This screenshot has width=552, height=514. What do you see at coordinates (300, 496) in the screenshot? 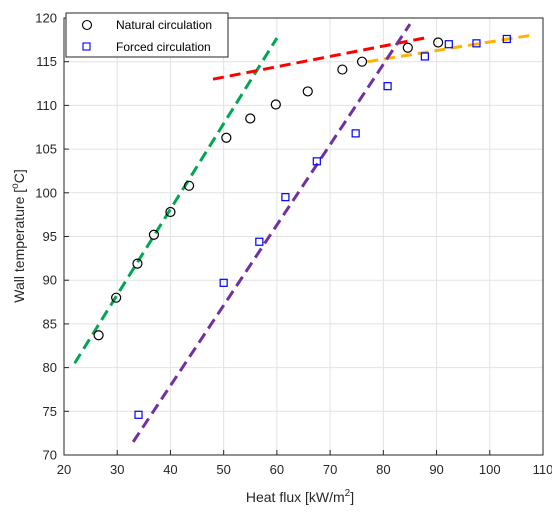
I see `x-axis-label: Heat flux [kW/m2]` at bounding box center [300, 496].